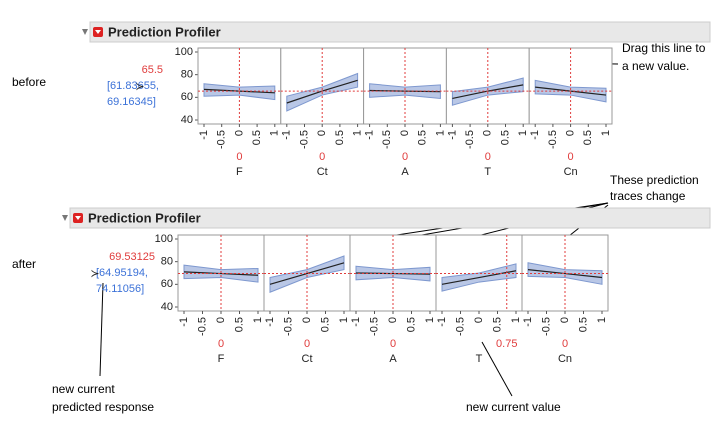 The height and width of the screenshot is (421, 718). What do you see at coordinates (654, 180) in the screenshot?
I see `annotation: These prediction` at bounding box center [654, 180].